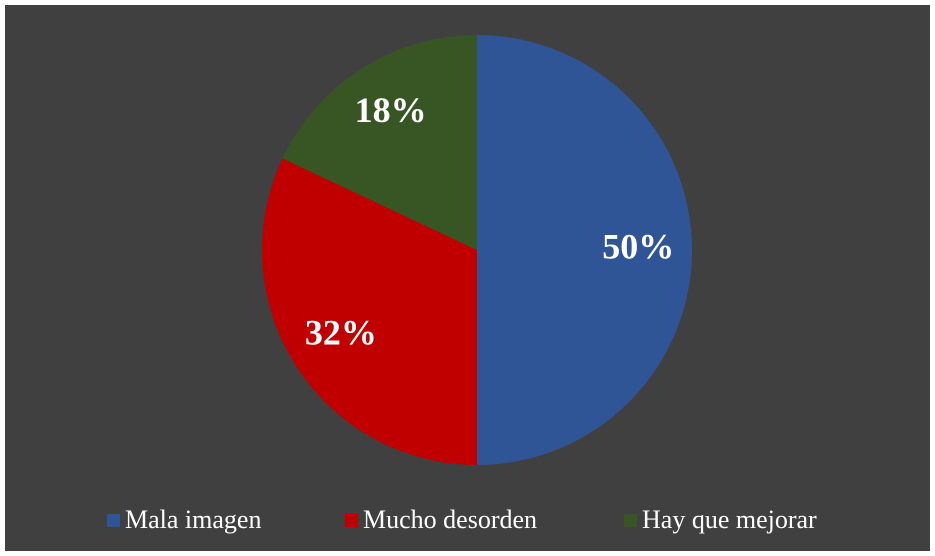 The height and width of the screenshot is (556, 935). I want to click on legend-label: Mala imagen, so click(193, 519).